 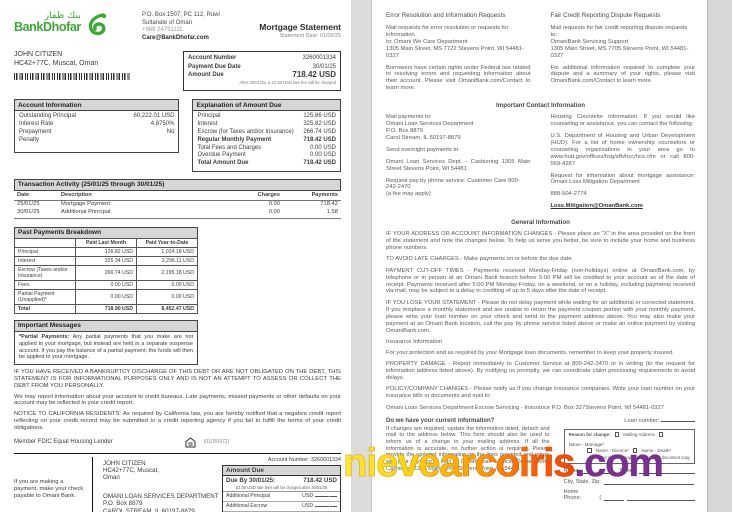 What do you see at coordinates (266, 117) in the screenshot?
I see `amount-row: Principal 125.86 USD` at bounding box center [266, 117].